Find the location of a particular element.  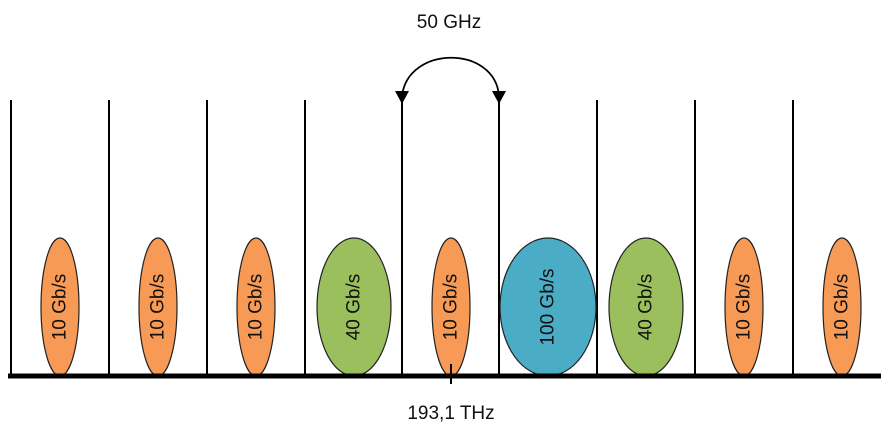

channel-spacing-label: 50 GHz is located at coordinates (449, 22).